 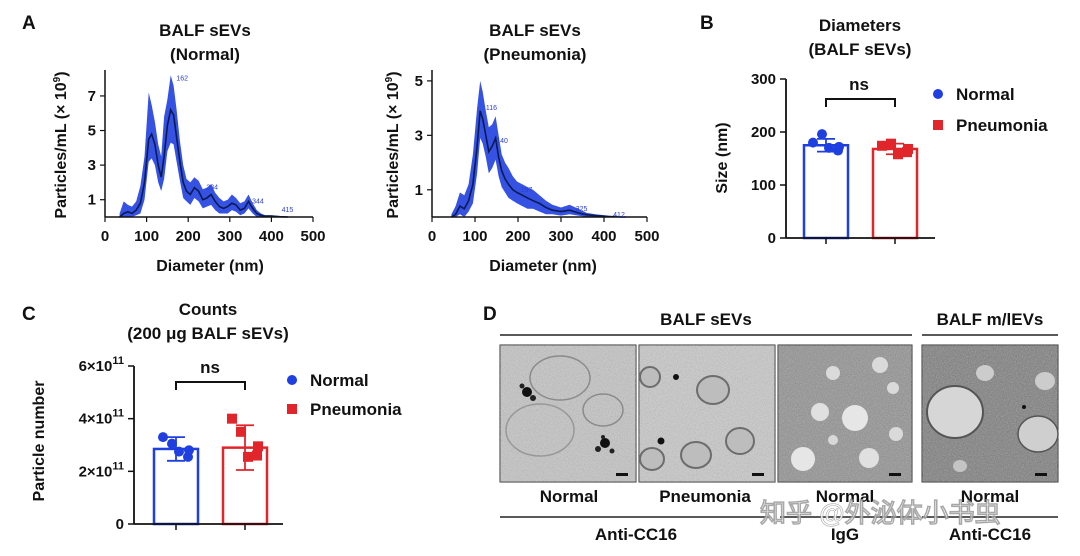 What do you see at coordinates (706, 319) in the screenshot?
I see `tem-header-sevs: BALF sEVs` at bounding box center [706, 319].